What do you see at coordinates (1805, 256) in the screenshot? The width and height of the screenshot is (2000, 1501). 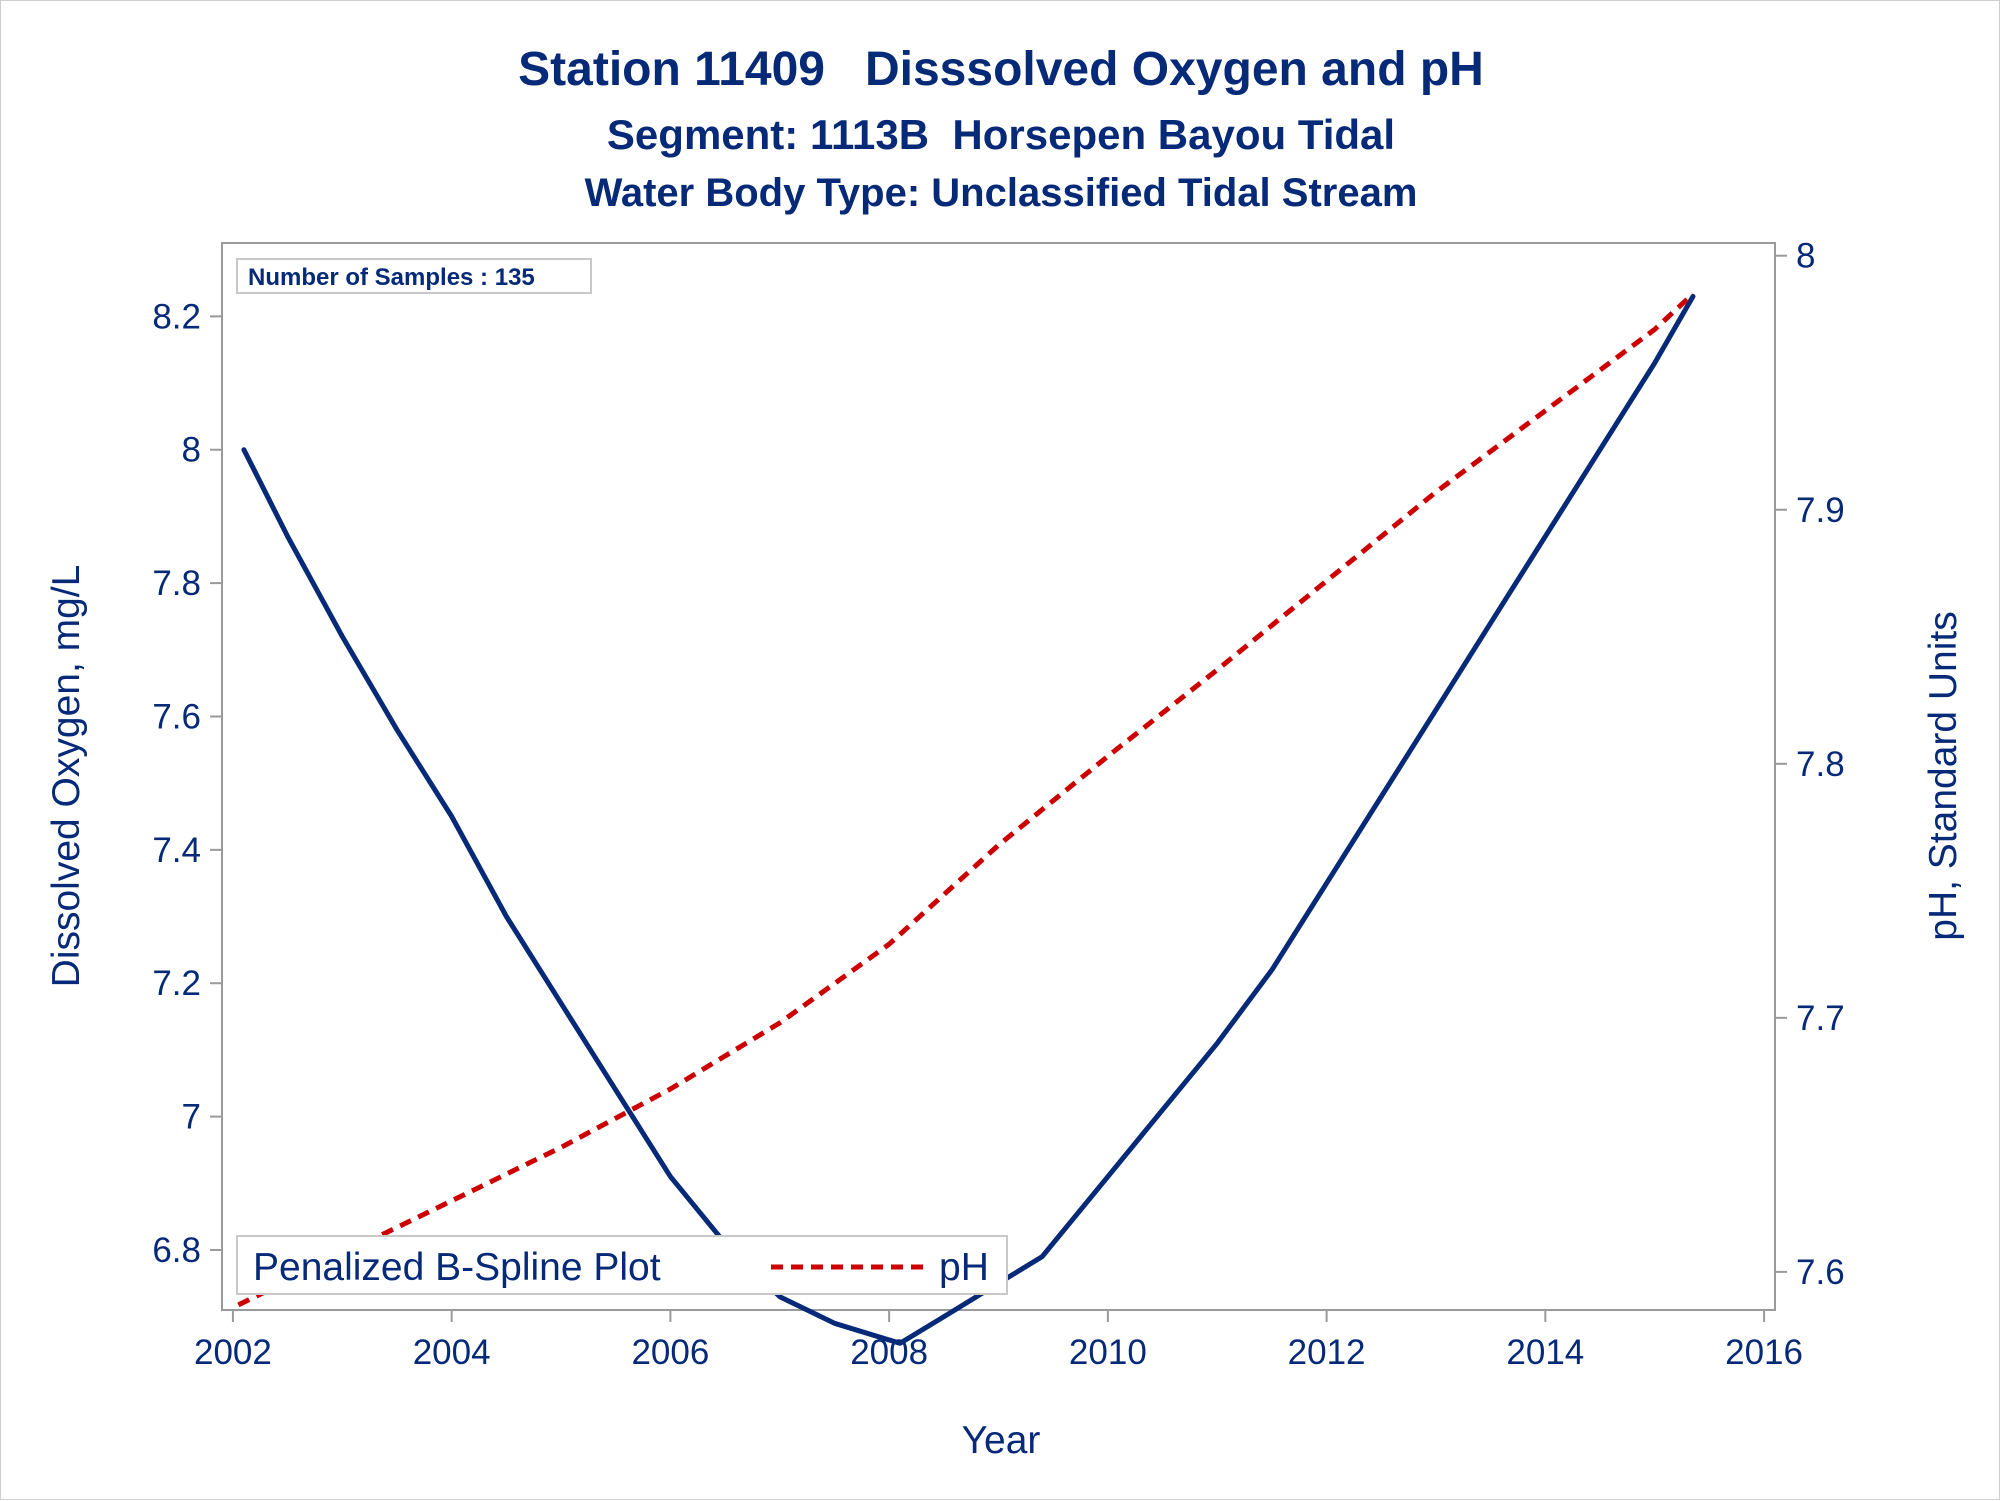 I see `y2-tick-label: 8` at bounding box center [1805, 256].